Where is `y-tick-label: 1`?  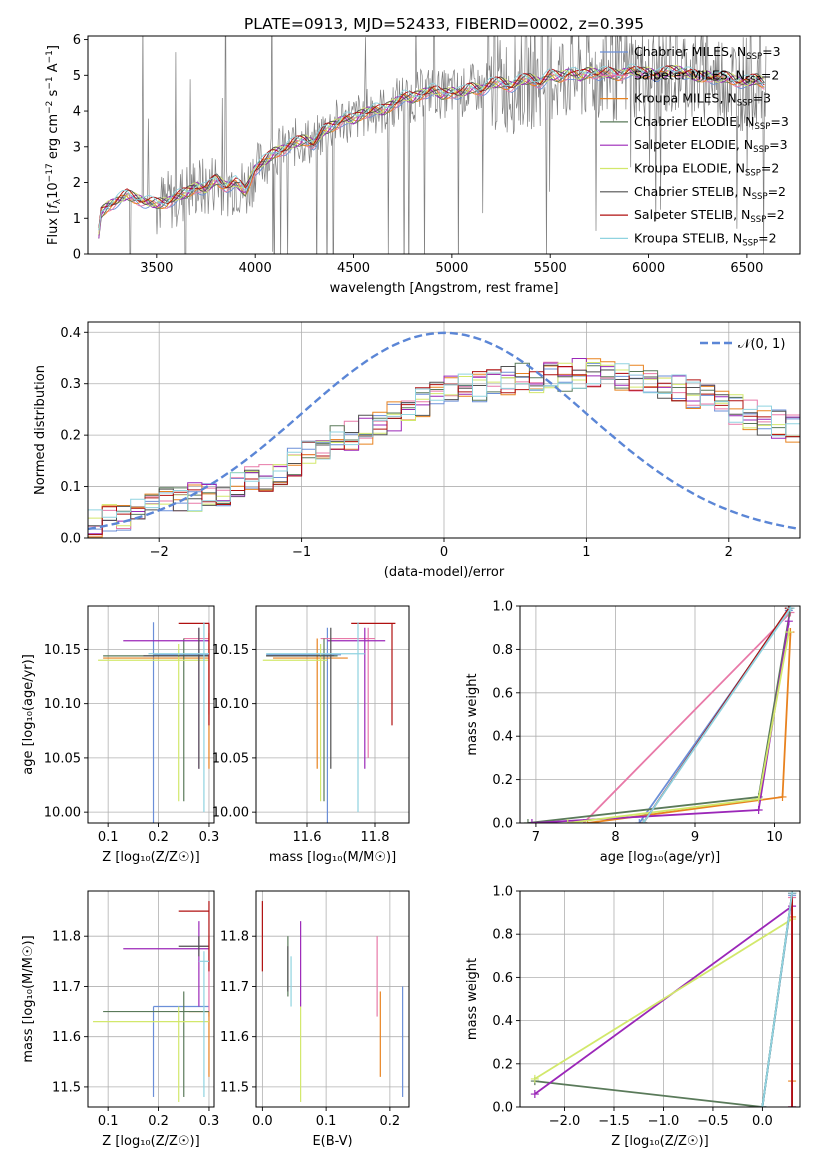 y-tick-label: 1 is located at coordinates (77, 219).